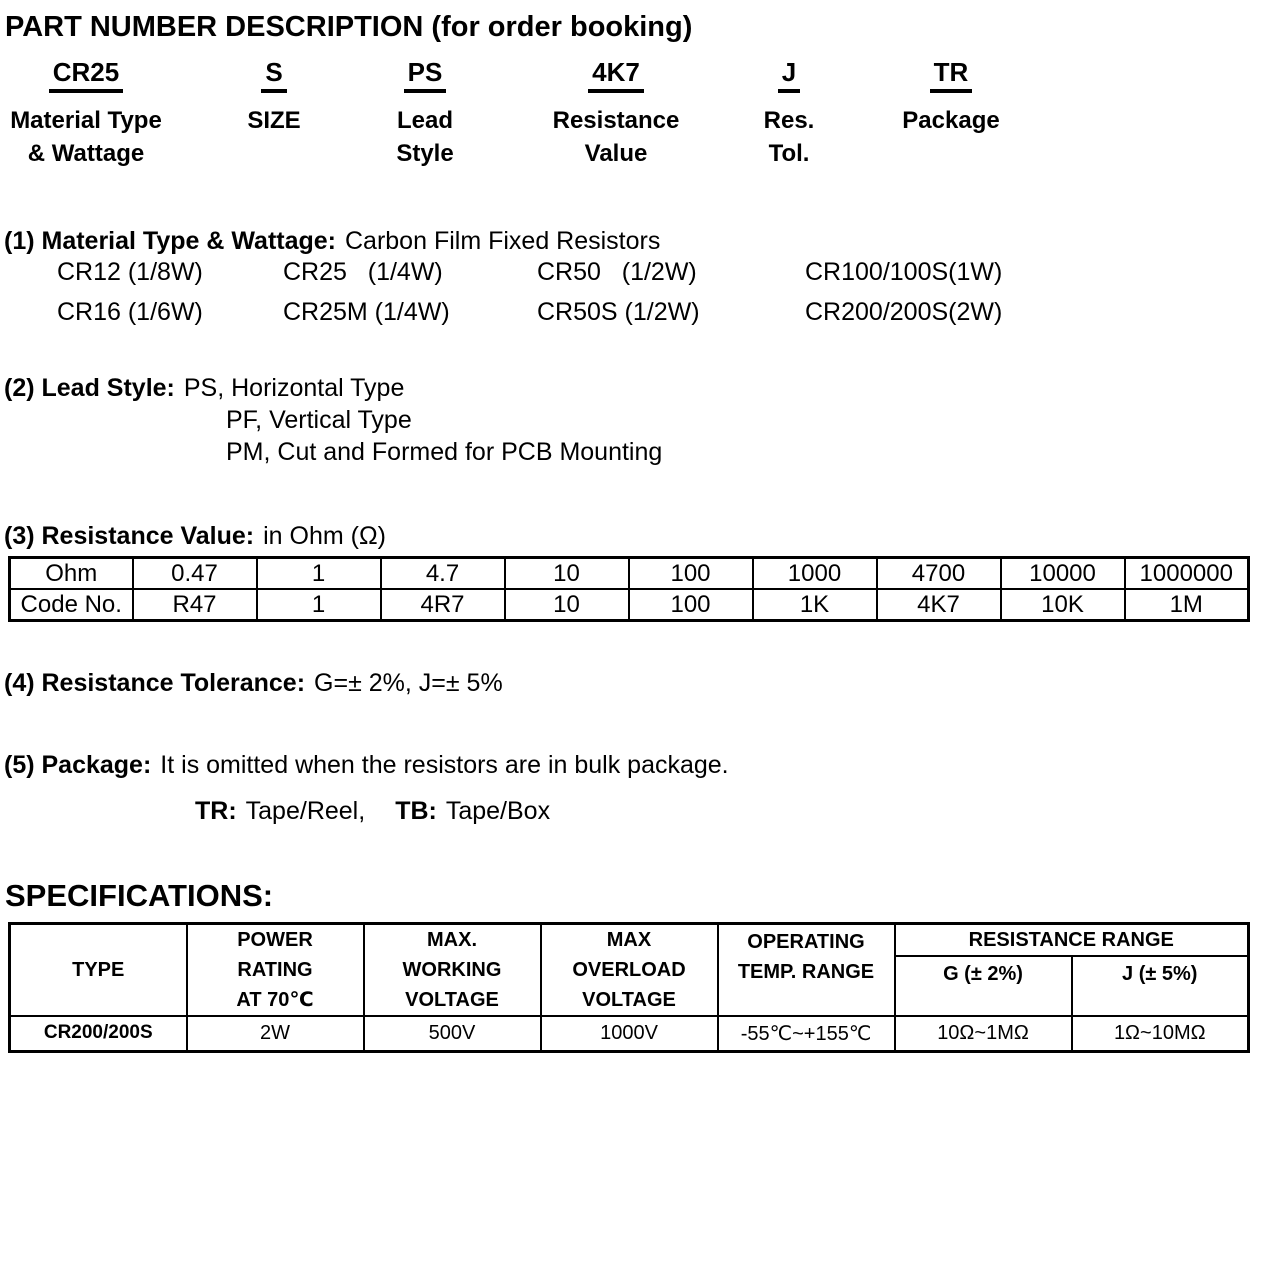 The height and width of the screenshot is (1280, 1280). What do you see at coordinates (129, 536) in the screenshot?
I see `section-resistance-label: (3) Resistance Value:` at bounding box center [129, 536].